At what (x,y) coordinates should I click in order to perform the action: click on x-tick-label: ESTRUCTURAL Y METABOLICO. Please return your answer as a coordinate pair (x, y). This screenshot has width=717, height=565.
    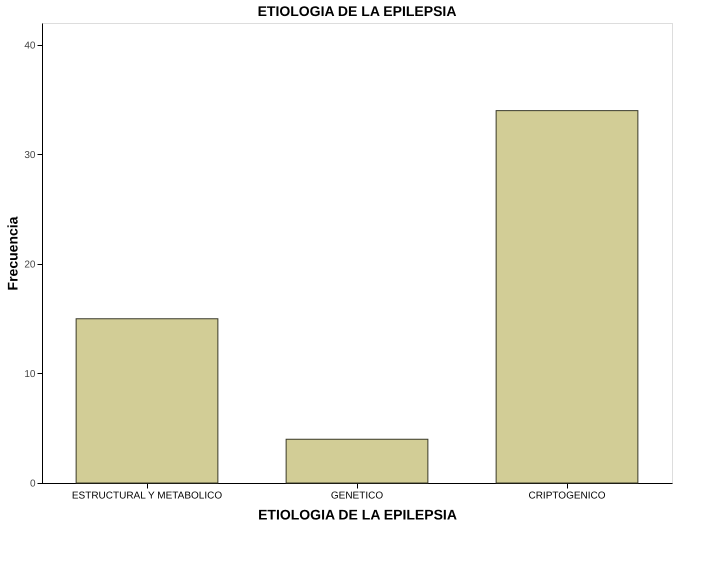
    Looking at the image, I should click on (147, 496).